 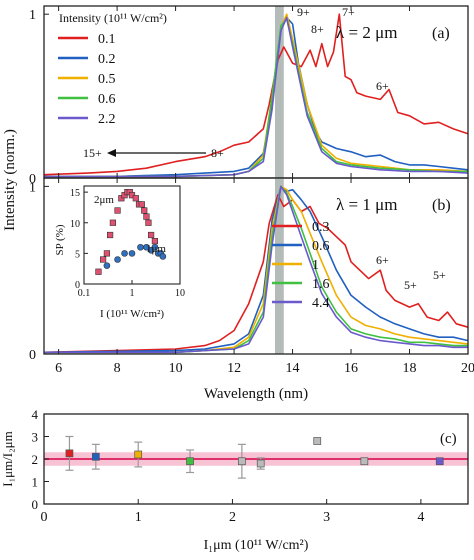 What do you see at coordinates (77, 254) in the screenshot?
I see `inset-y-tick-label: 5` at bounding box center [77, 254].